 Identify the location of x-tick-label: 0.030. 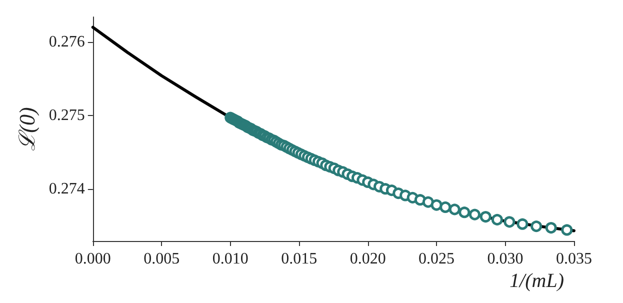
(505, 259).